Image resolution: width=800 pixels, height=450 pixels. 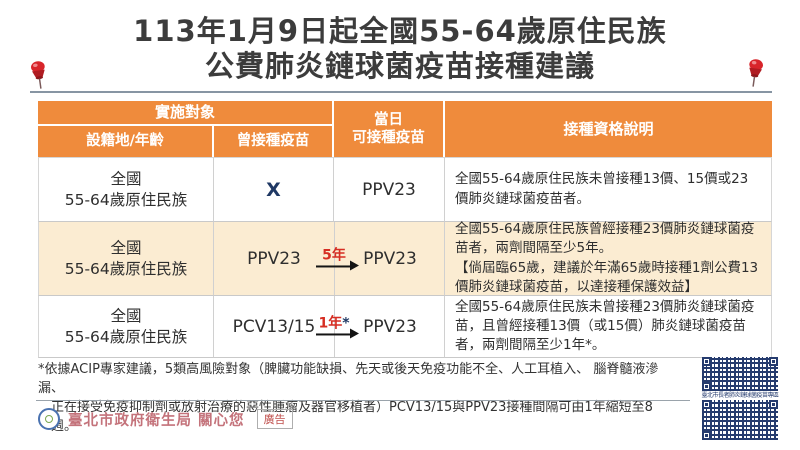 I want to click on page-title-line-1: 113年1月9日起全國55-64歲原住民族, so click(x=400, y=31).